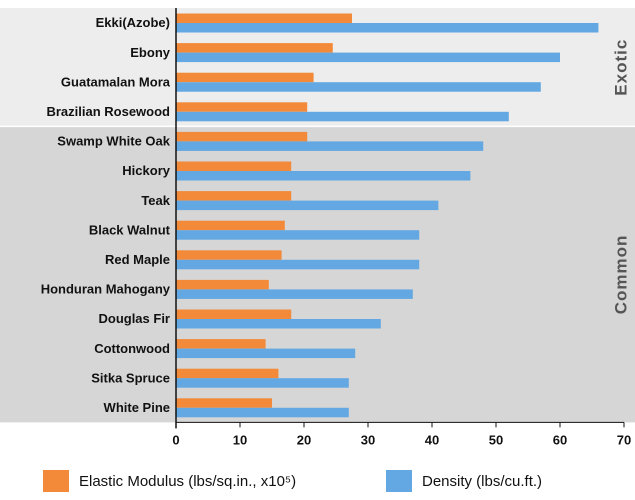 This screenshot has height=500, width=635. I want to click on x-tick-label-20: 20, so click(304, 439).